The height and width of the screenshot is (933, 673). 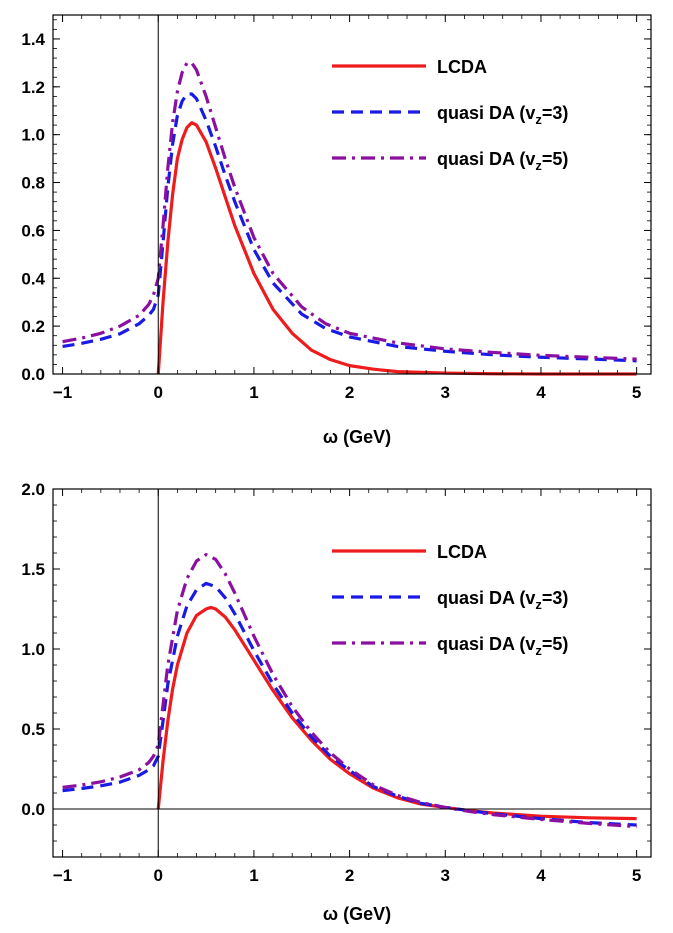 What do you see at coordinates (33, 230) in the screenshot?
I see `y-tick-label: 0.6` at bounding box center [33, 230].